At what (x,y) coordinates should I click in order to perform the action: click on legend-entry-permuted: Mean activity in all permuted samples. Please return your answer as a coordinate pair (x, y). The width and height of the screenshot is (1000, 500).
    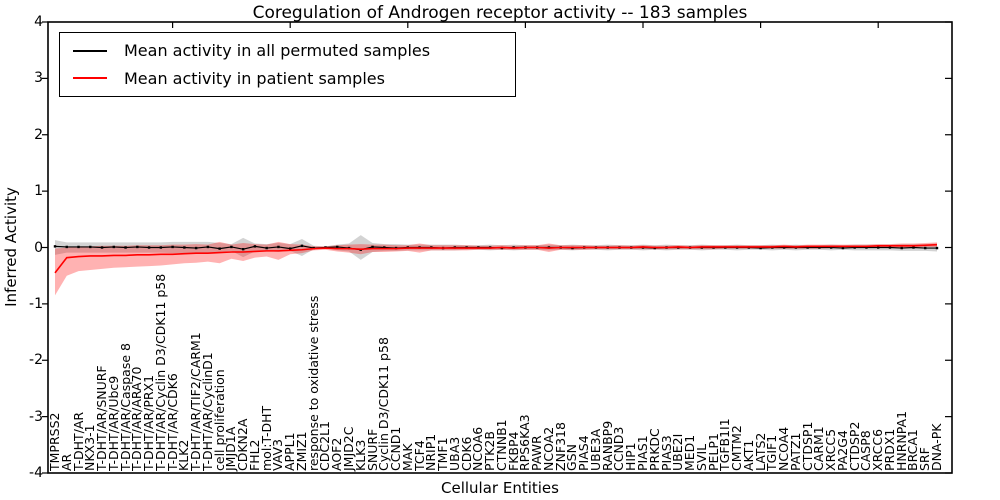
    Looking at the image, I should click on (294, 50).